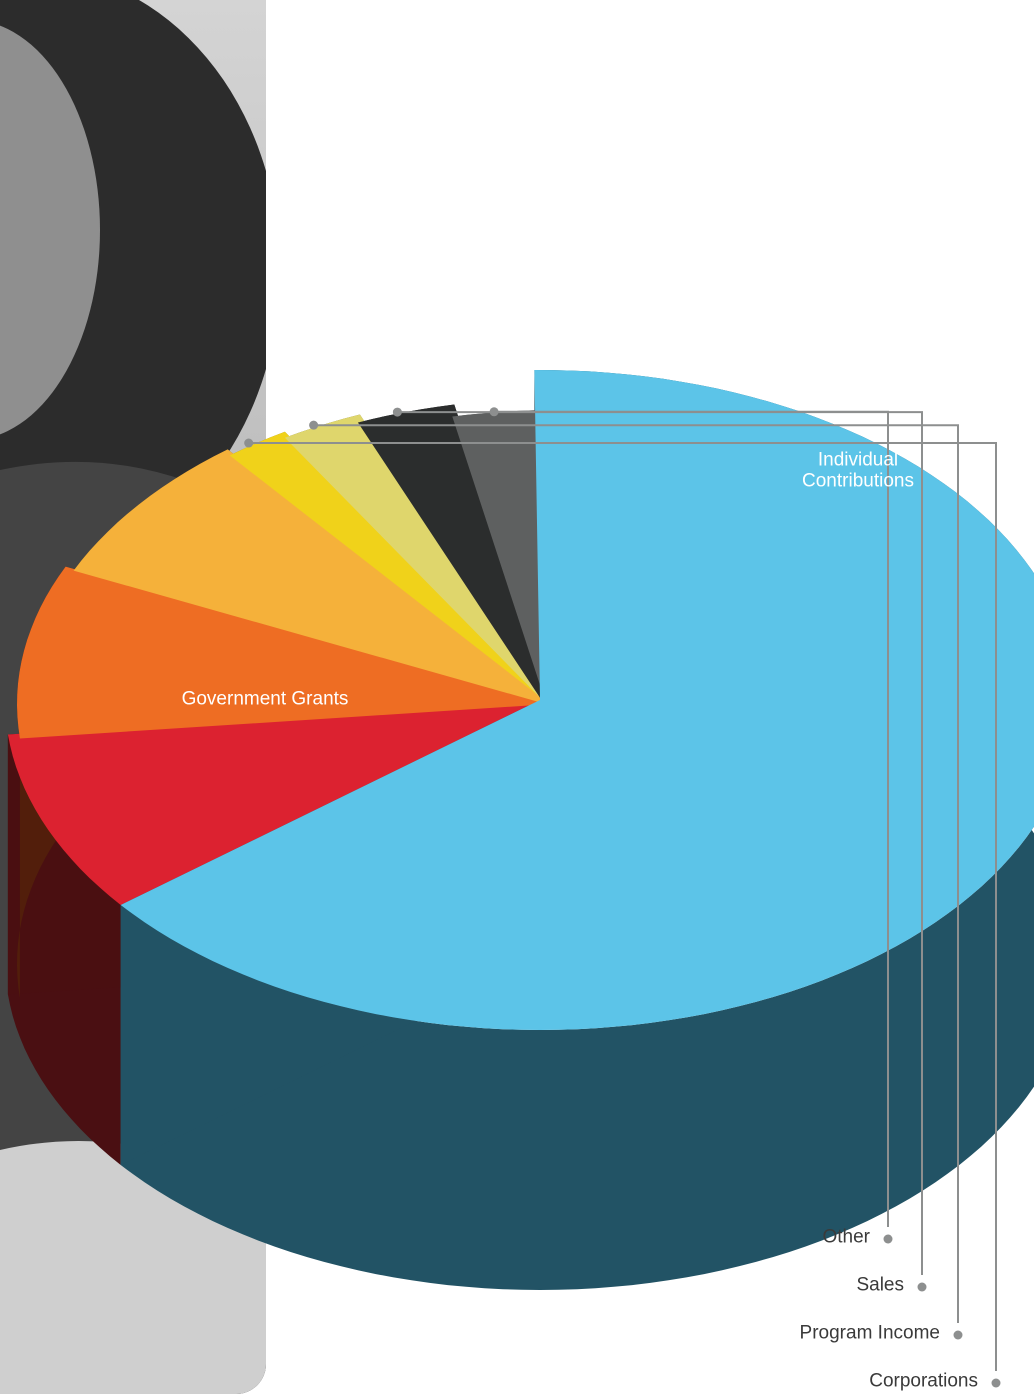 The width and height of the screenshot is (1034, 1394). Describe the element at coordinates (818, 313) in the screenshot. I see `slice-label-foundations: Foundations` at that location.